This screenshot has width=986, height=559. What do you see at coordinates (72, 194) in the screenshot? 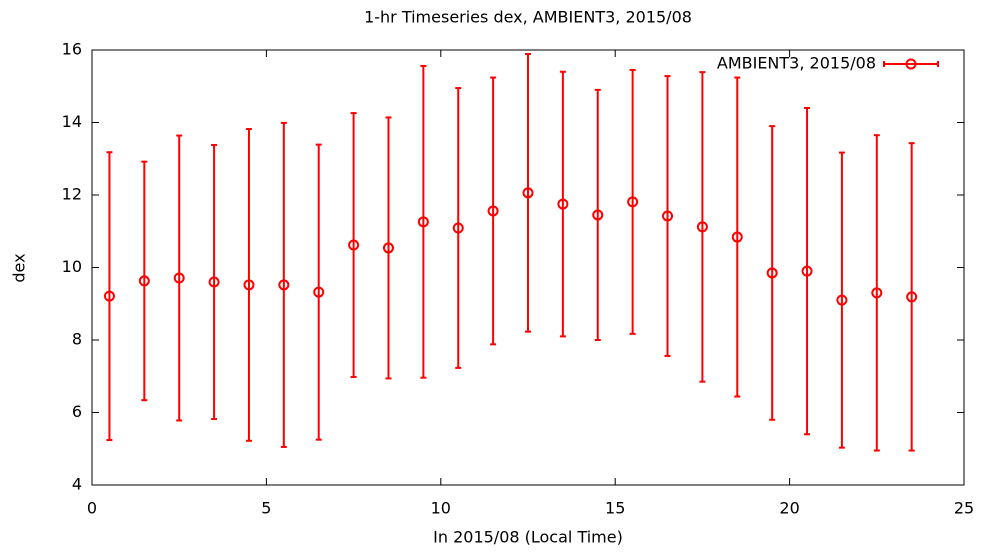
I see `y-tick-label: 12` at bounding box center [72, 194].